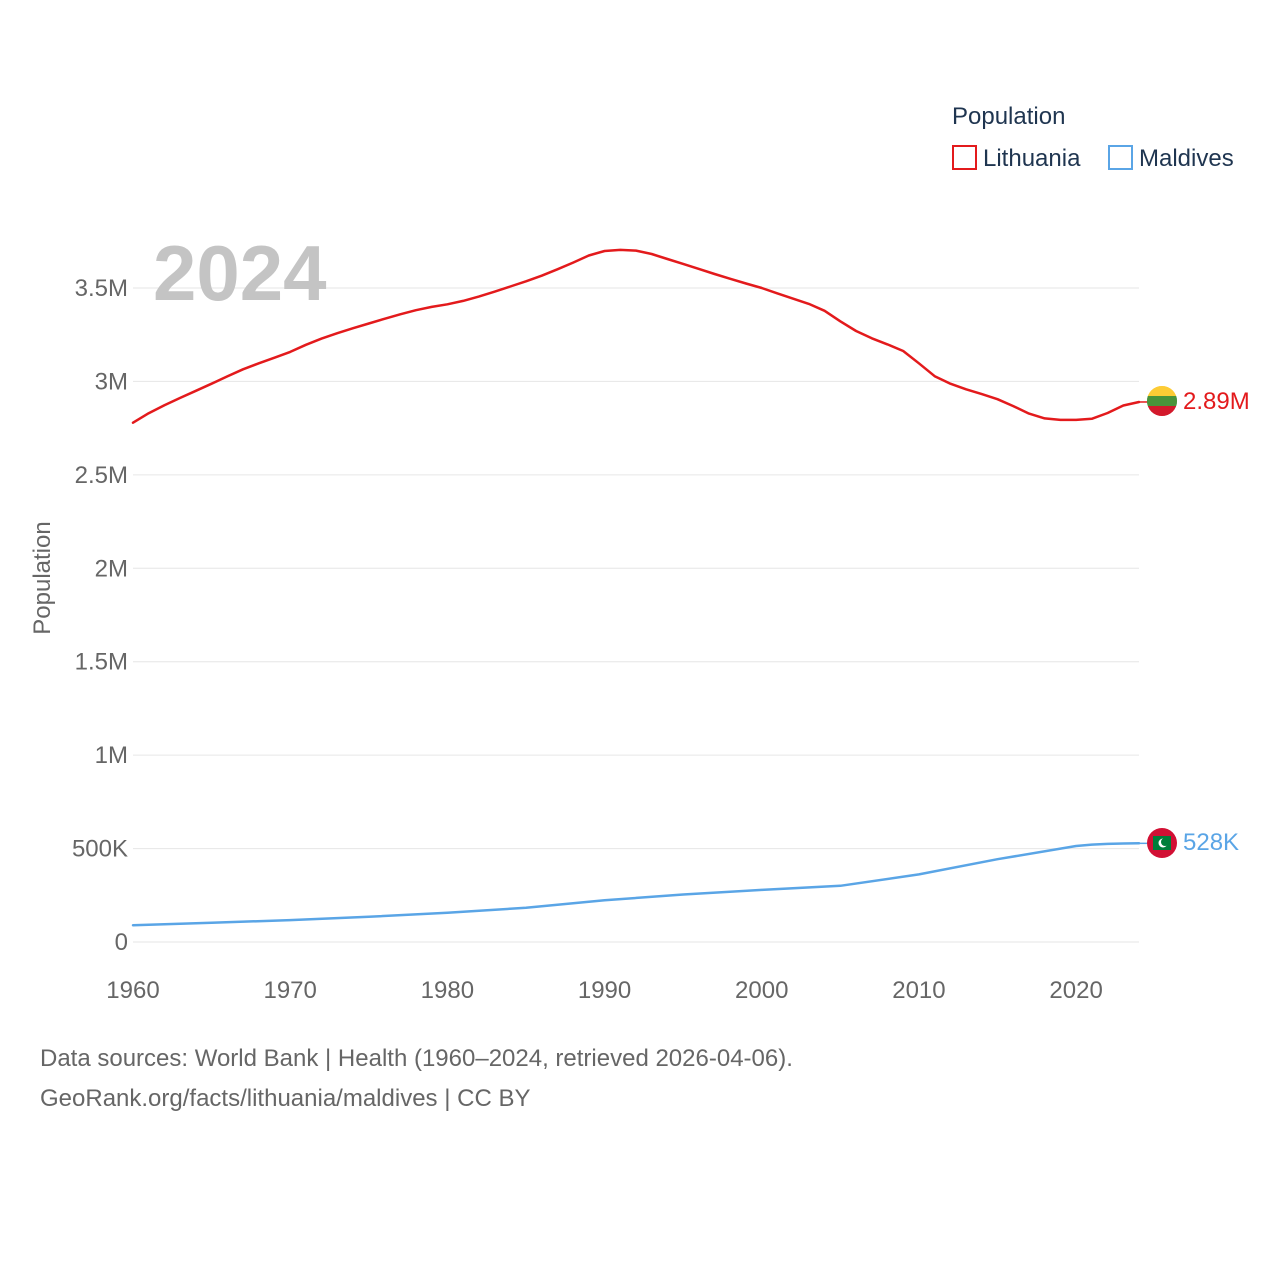  What do you see at coordinates (1120, 157) in the screenshot?
I see `legend-swatch-maldives` at bounding box center [1120, 157].